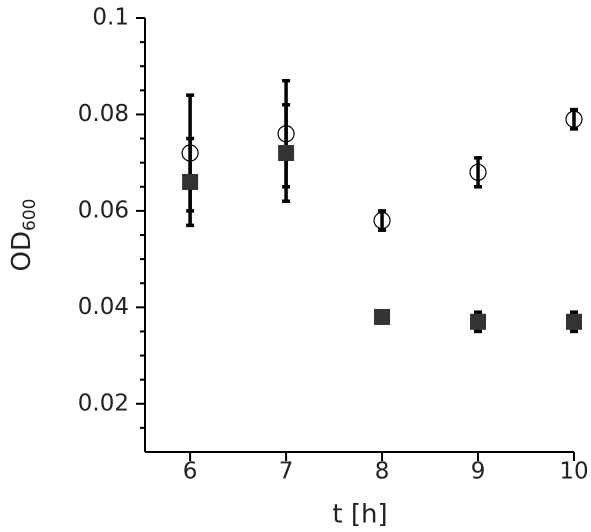 The height and width of the screenshot is (532, 591). Describe the element at coordinates (103, 307) in the screenshot. I see `y-tick-label: 0.04` at that location.